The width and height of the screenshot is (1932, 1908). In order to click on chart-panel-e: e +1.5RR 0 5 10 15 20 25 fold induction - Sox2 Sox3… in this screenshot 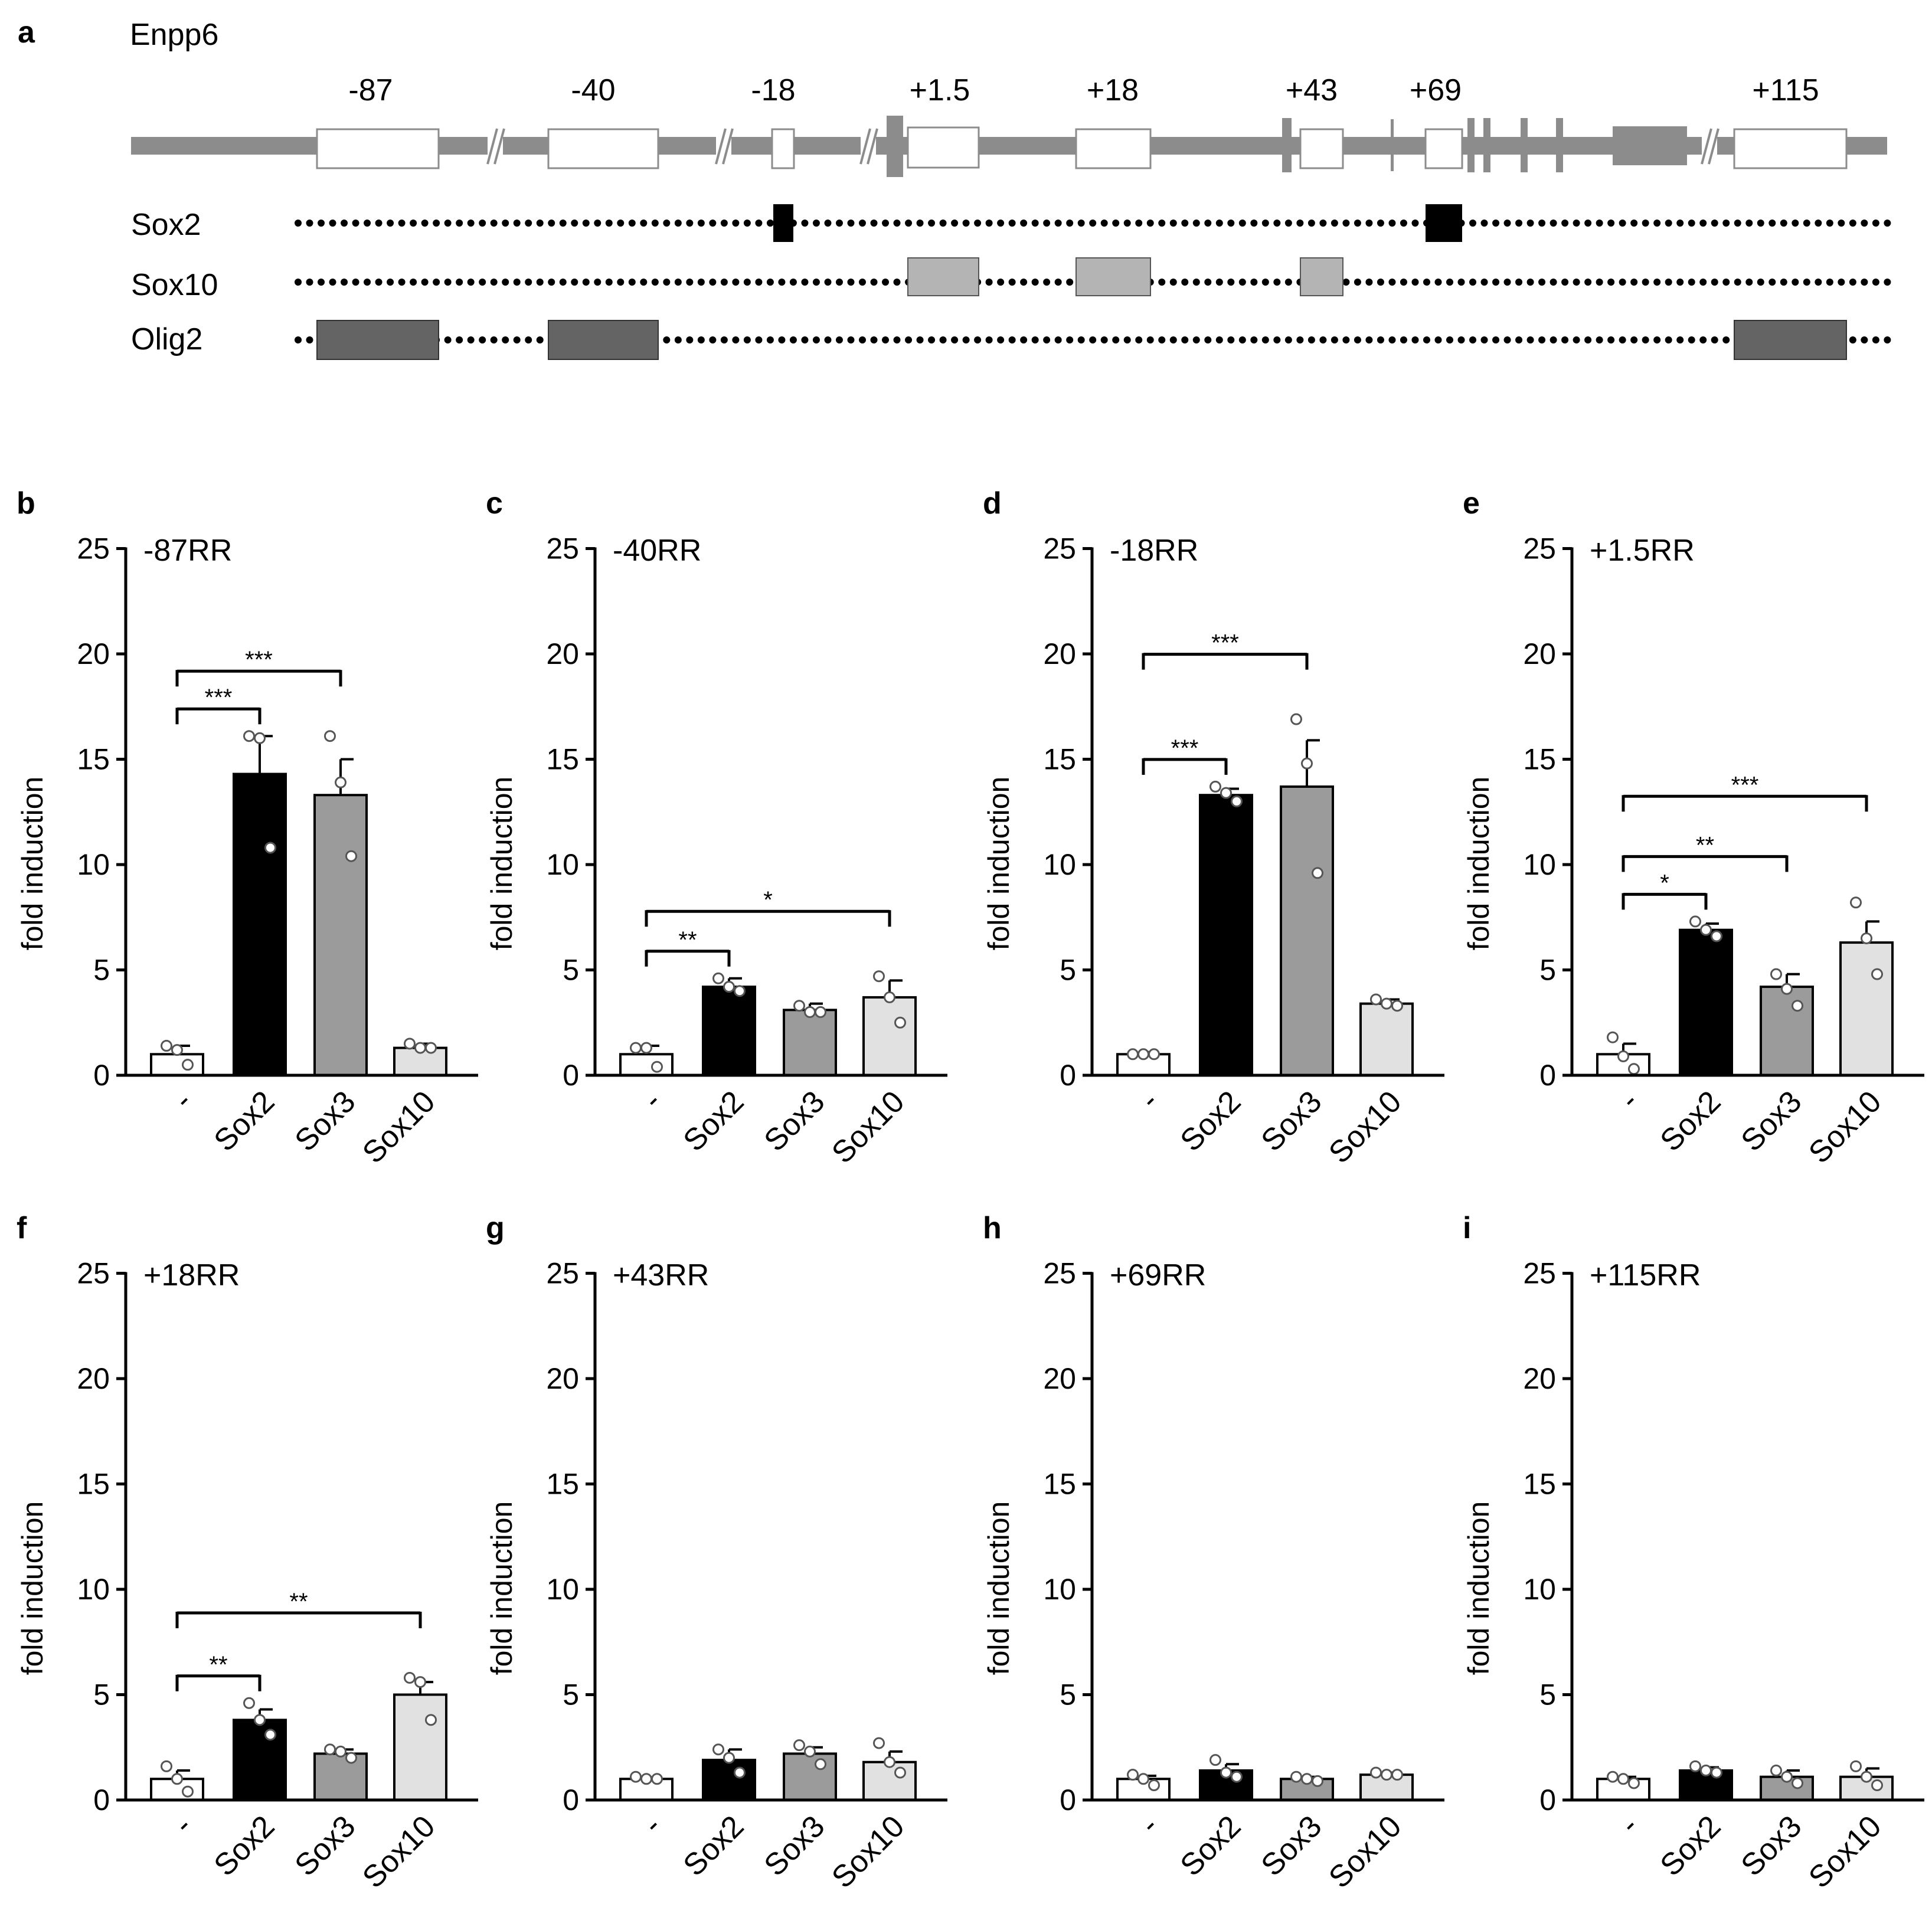, I will do `click(1693, 828)`.